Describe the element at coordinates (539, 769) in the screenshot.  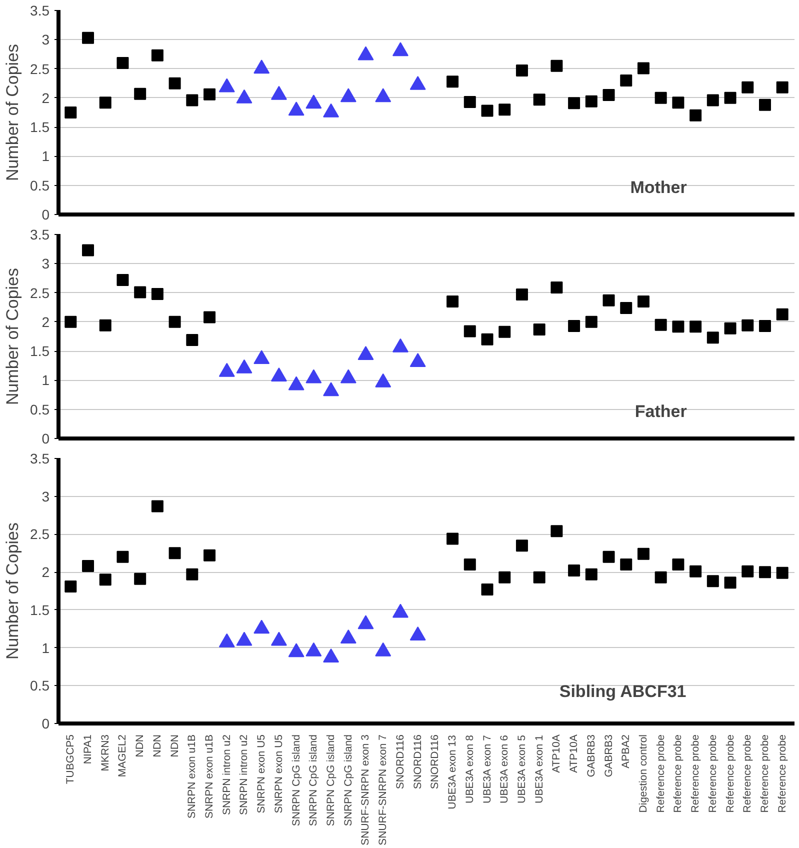
I see `x-tick-label: UBE3A exon 1` at that location.